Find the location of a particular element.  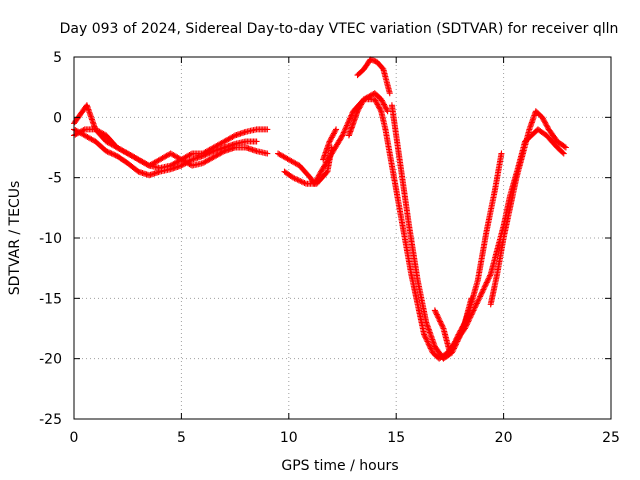

y-tick-label: -10 is located at coordinates (50, 239).